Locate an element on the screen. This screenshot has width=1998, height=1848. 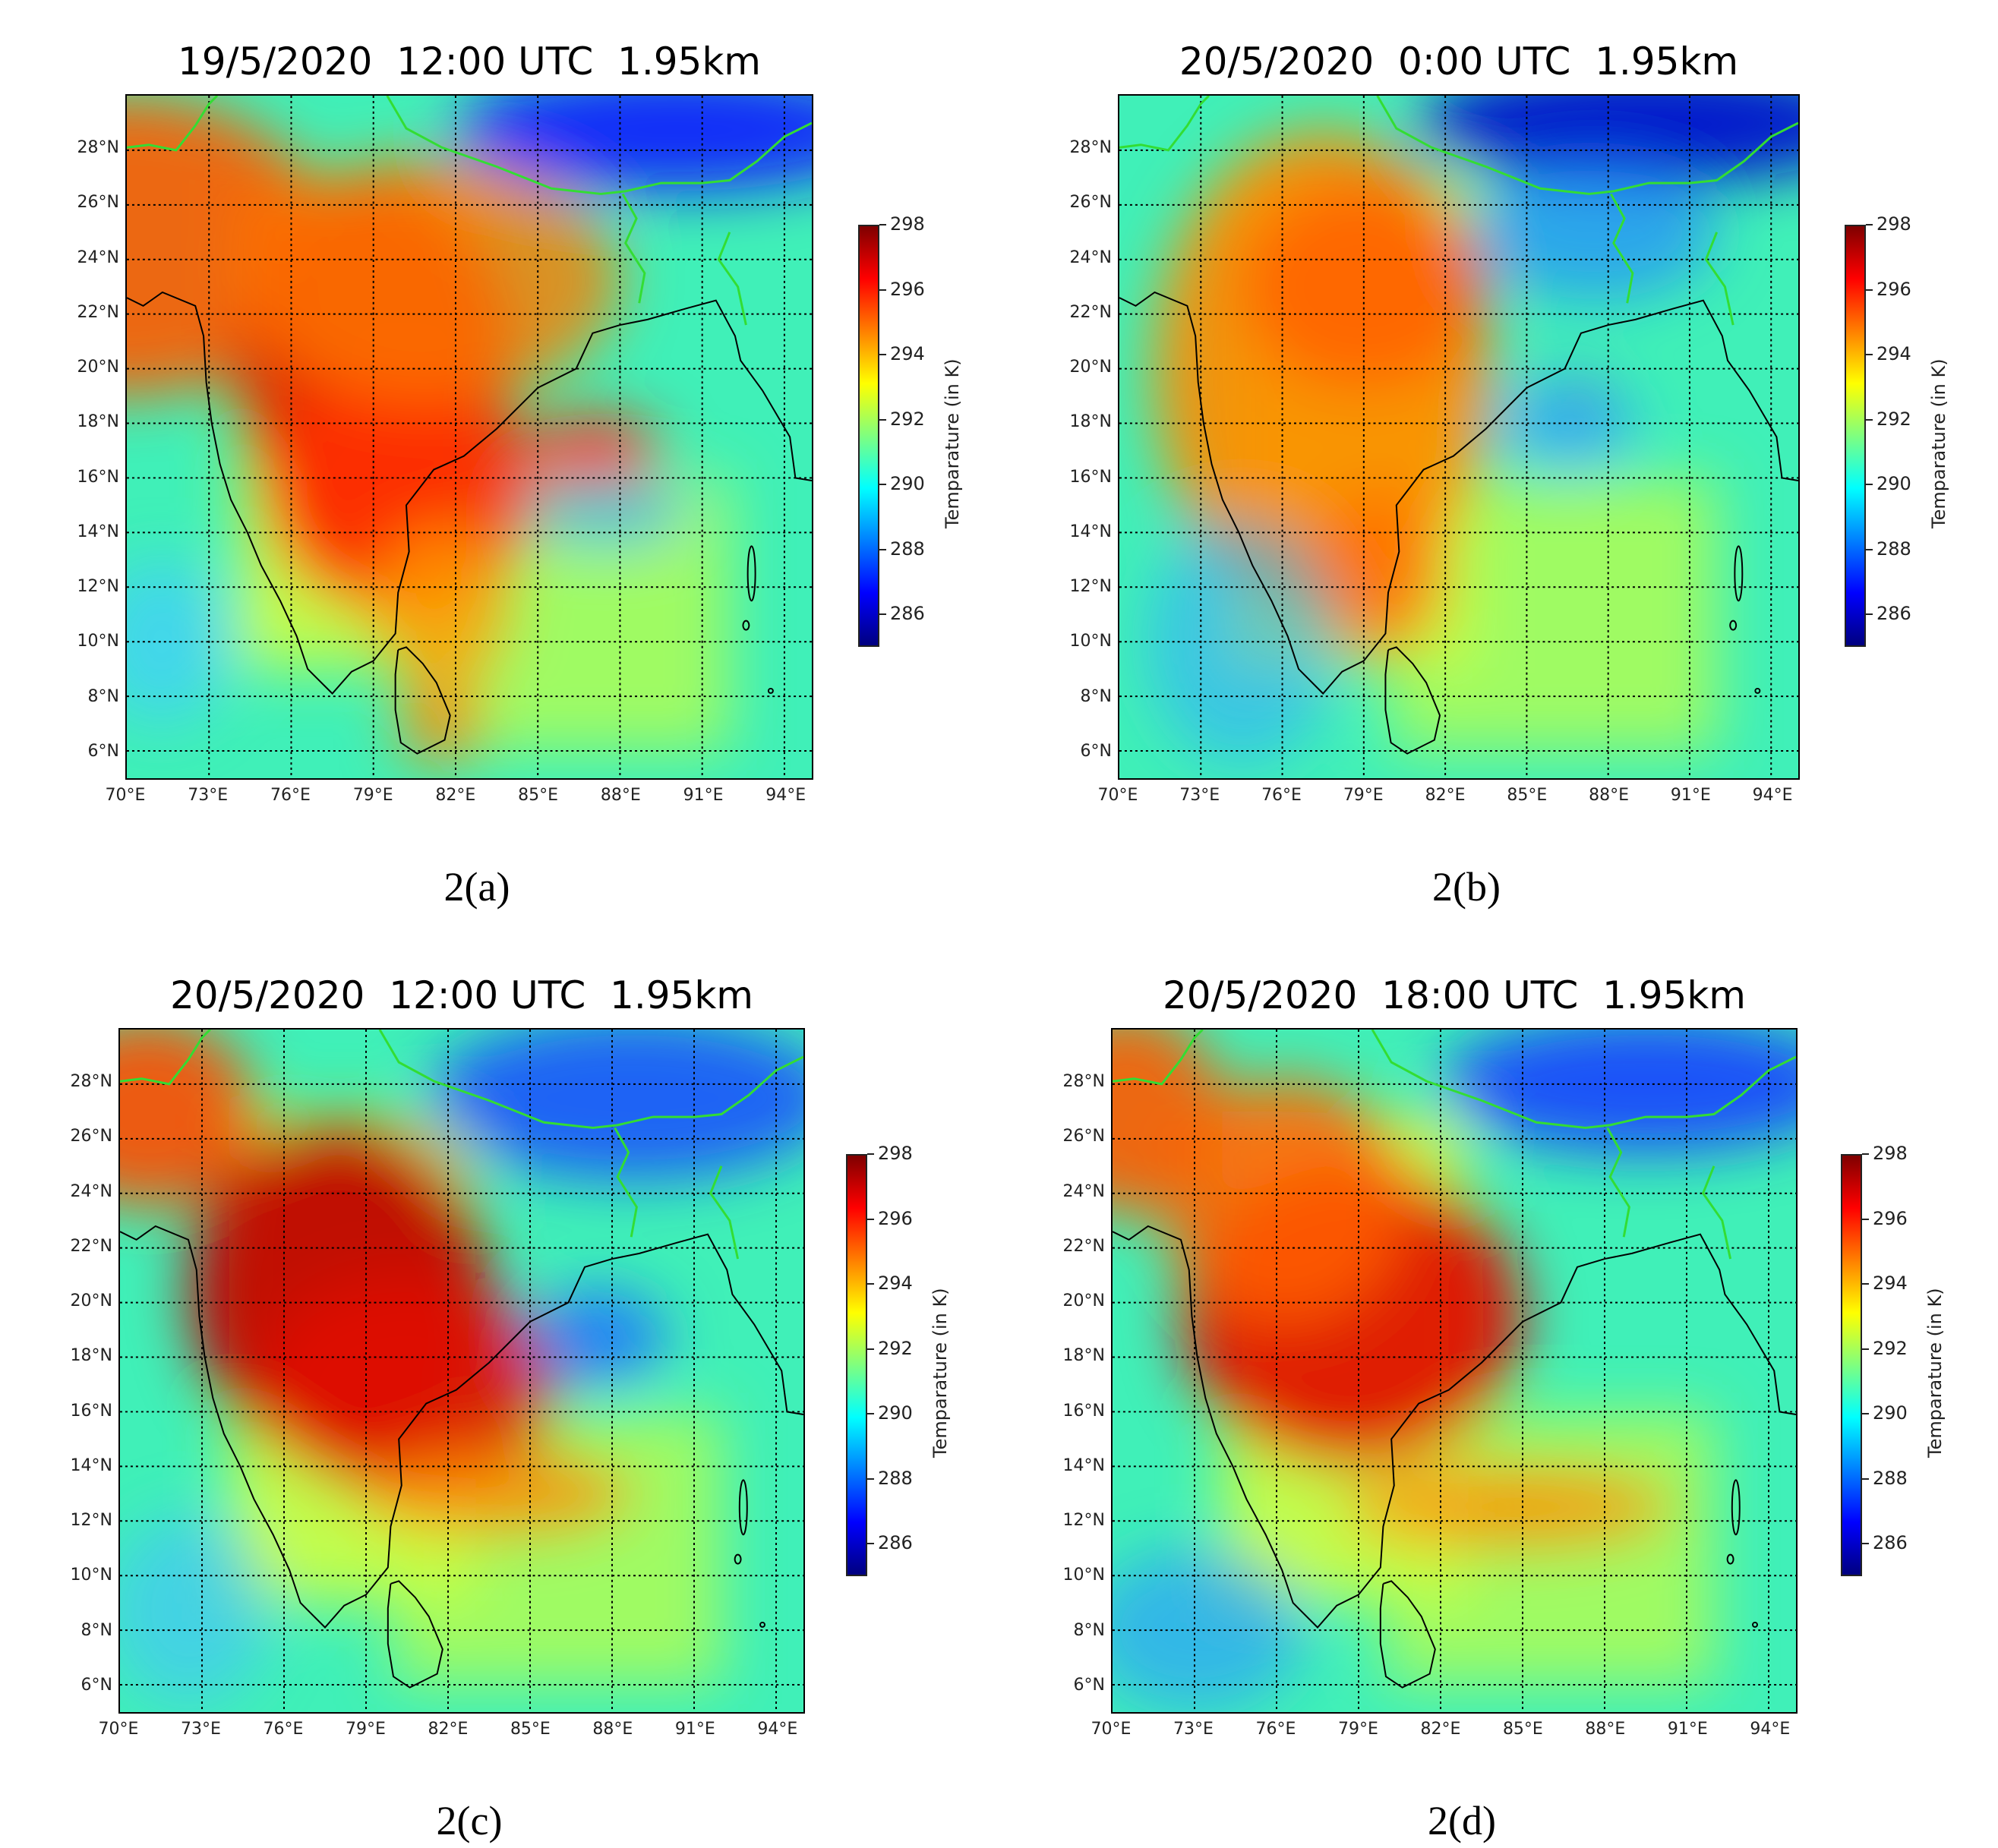
colorbar-tick-label: 288 is located at coordinates (907, 549).